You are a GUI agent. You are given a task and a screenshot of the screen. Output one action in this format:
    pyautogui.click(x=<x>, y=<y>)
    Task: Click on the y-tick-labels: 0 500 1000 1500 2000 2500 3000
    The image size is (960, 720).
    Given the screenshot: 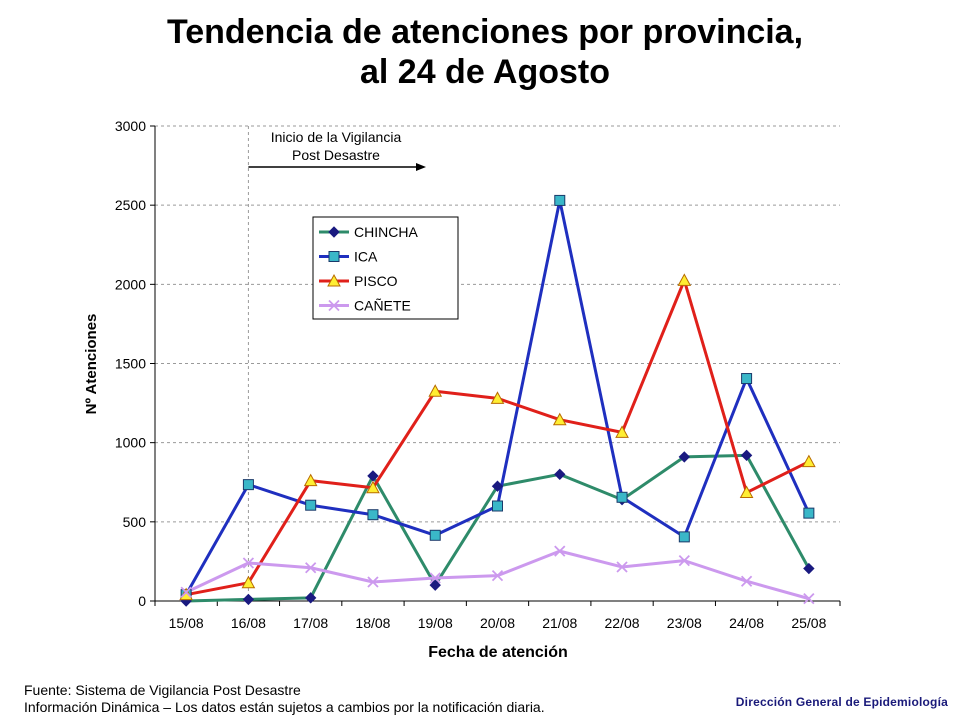 What is the action you would take?
    pyautogui.click(x=130, y=363)
    